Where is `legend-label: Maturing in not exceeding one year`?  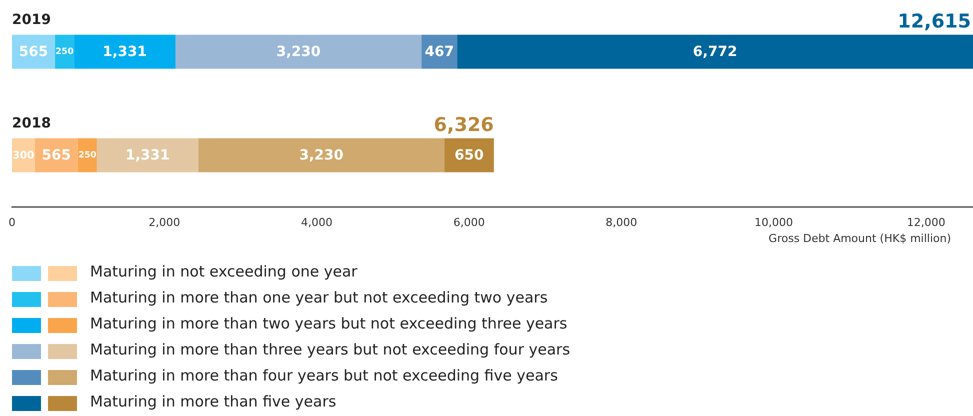 legend-label: Maturing in not exceeding one year is located at coordinates (224, 271).